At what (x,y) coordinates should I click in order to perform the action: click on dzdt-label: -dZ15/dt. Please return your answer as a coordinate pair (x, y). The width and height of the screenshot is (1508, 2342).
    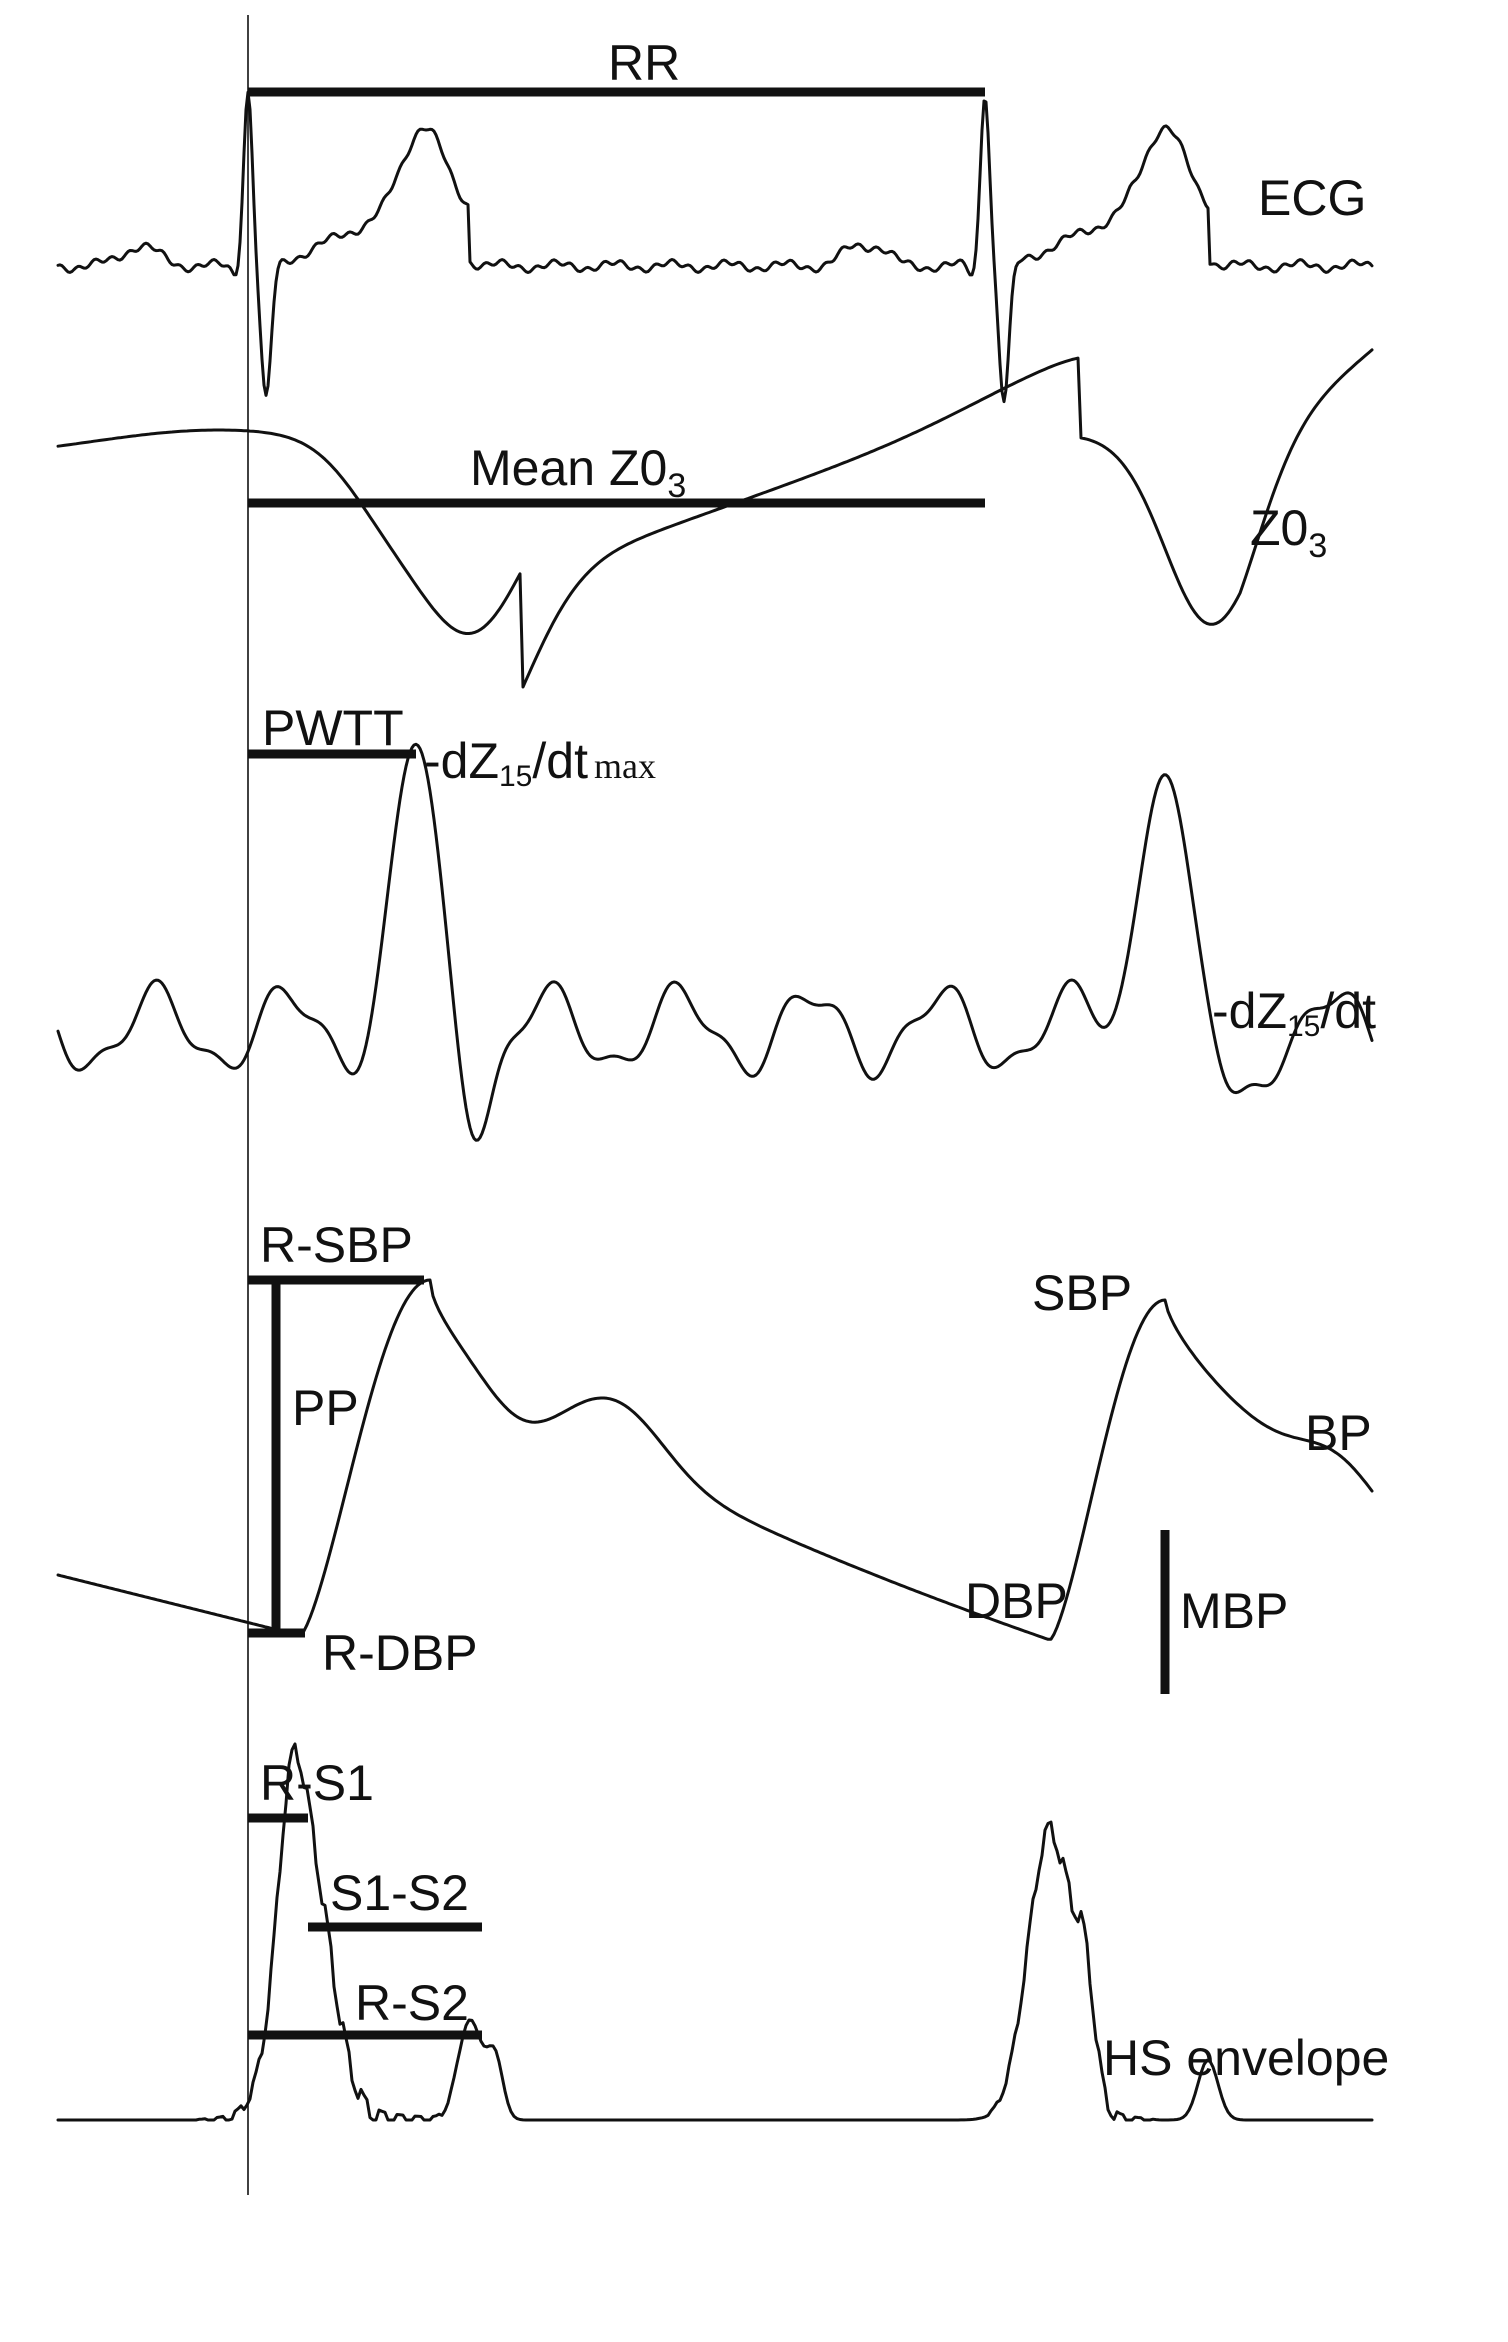
    Looking at the image, I should click on (1294, 1013).